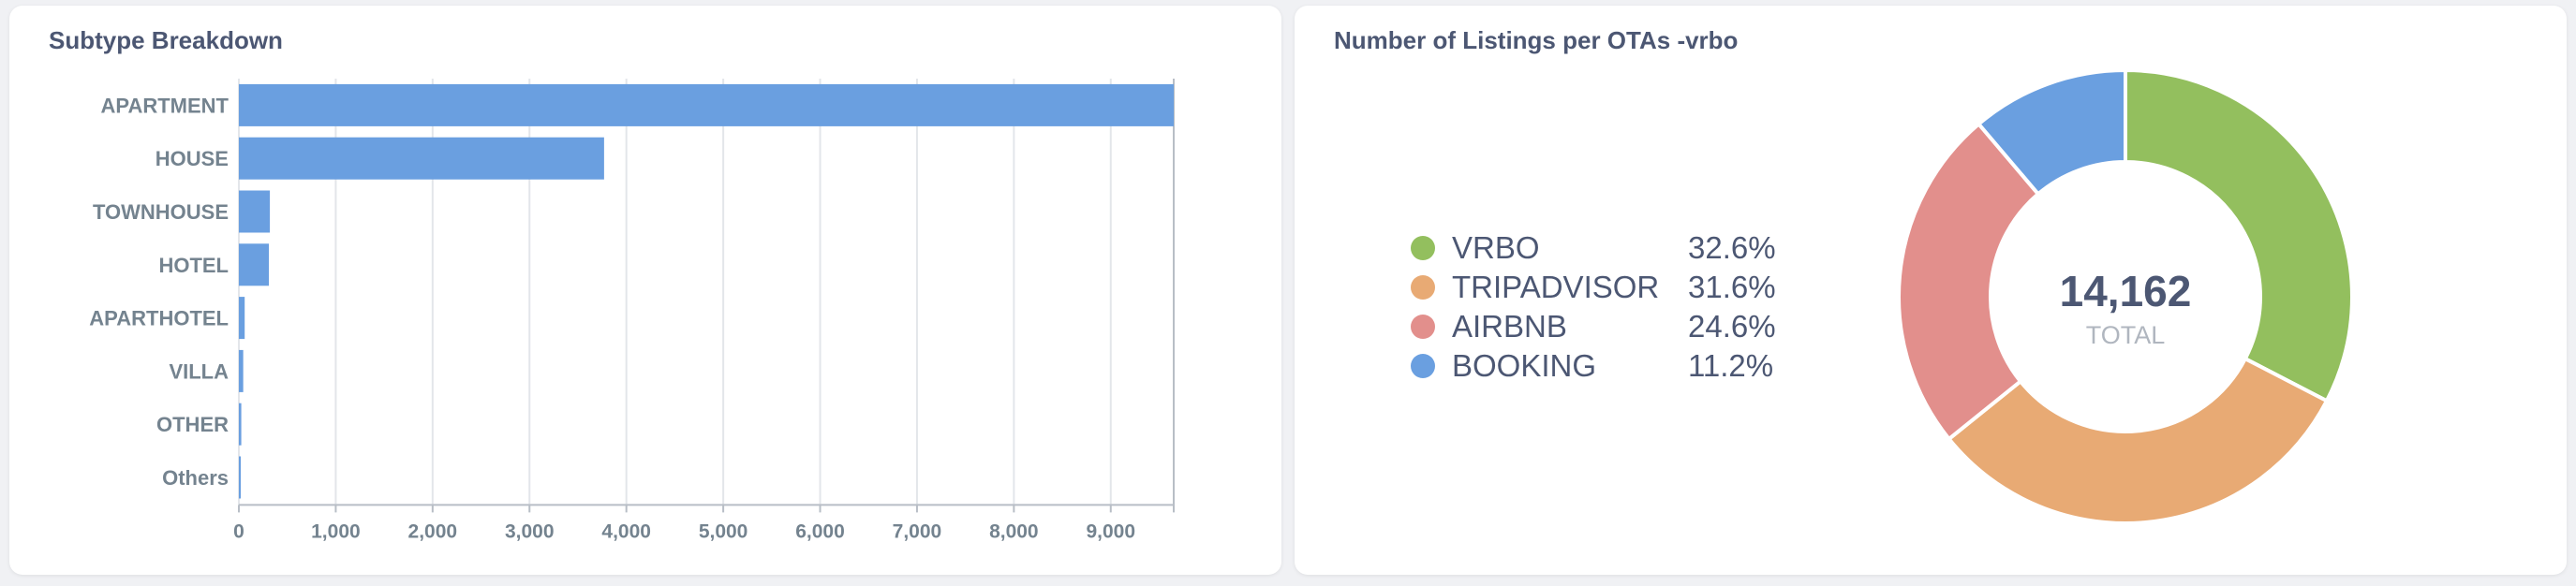  I want to click on category-label: HOTEL, so click(193, 265).